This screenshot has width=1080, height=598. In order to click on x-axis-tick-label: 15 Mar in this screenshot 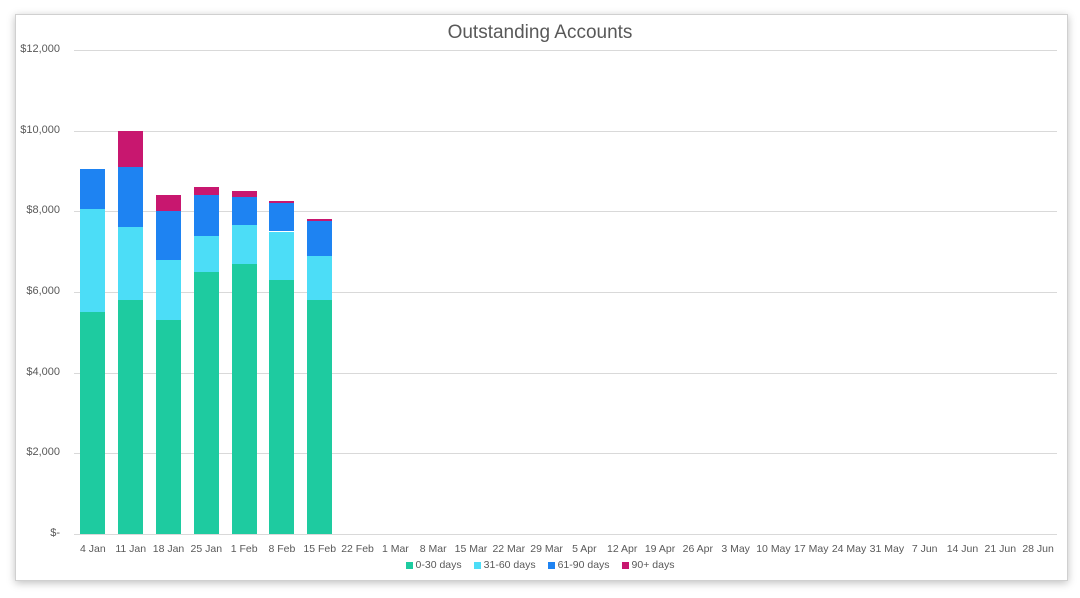, I will do `click(471, 549)`.